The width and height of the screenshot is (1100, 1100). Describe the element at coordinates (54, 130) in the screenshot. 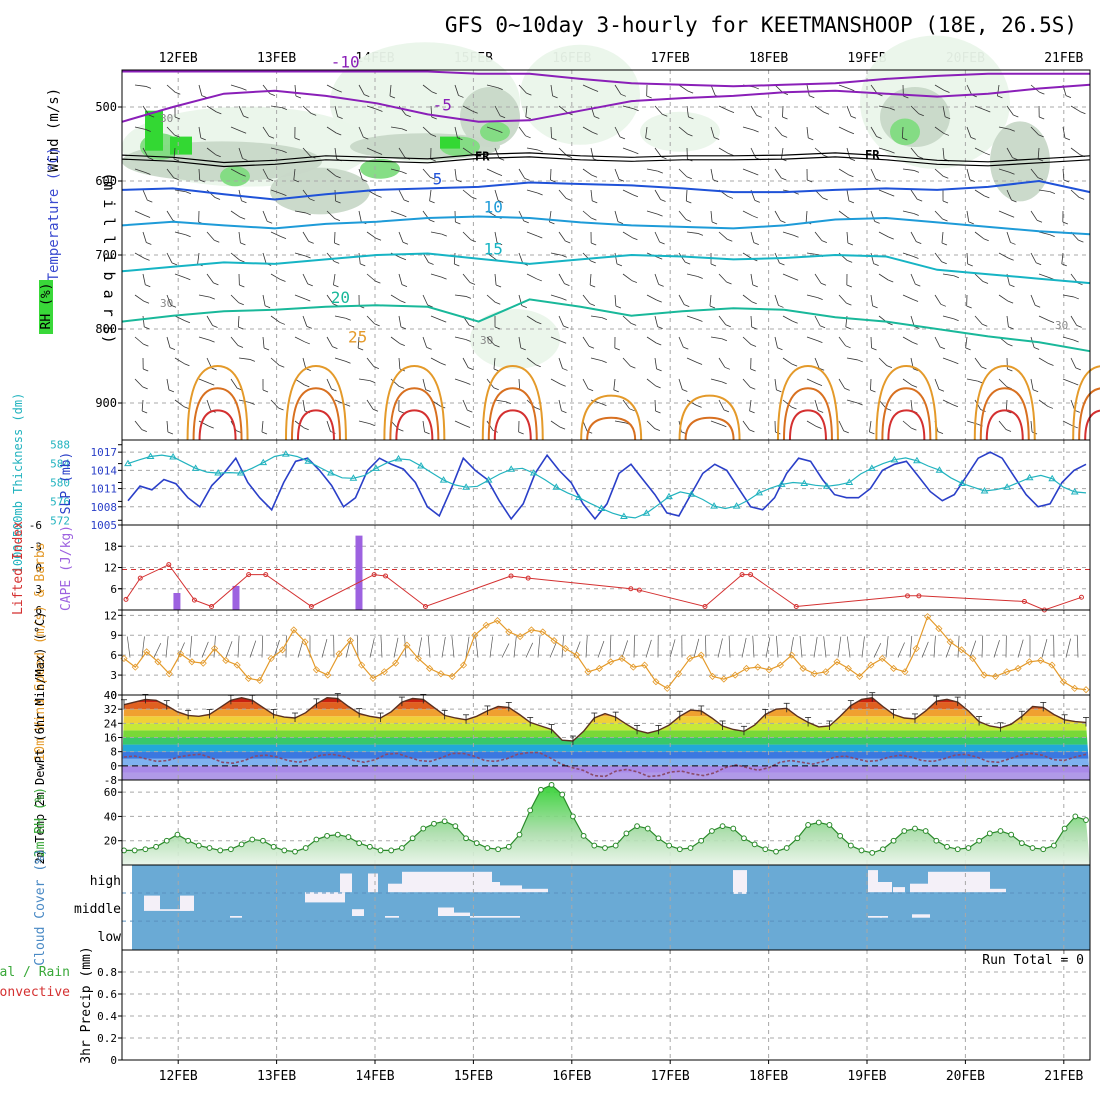

I see `wind-legend-label: Wind (m/s)` at that location.